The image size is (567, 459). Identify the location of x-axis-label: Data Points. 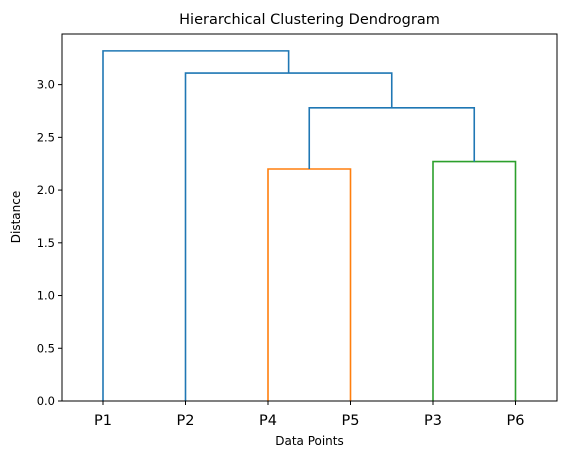
(309, 441).